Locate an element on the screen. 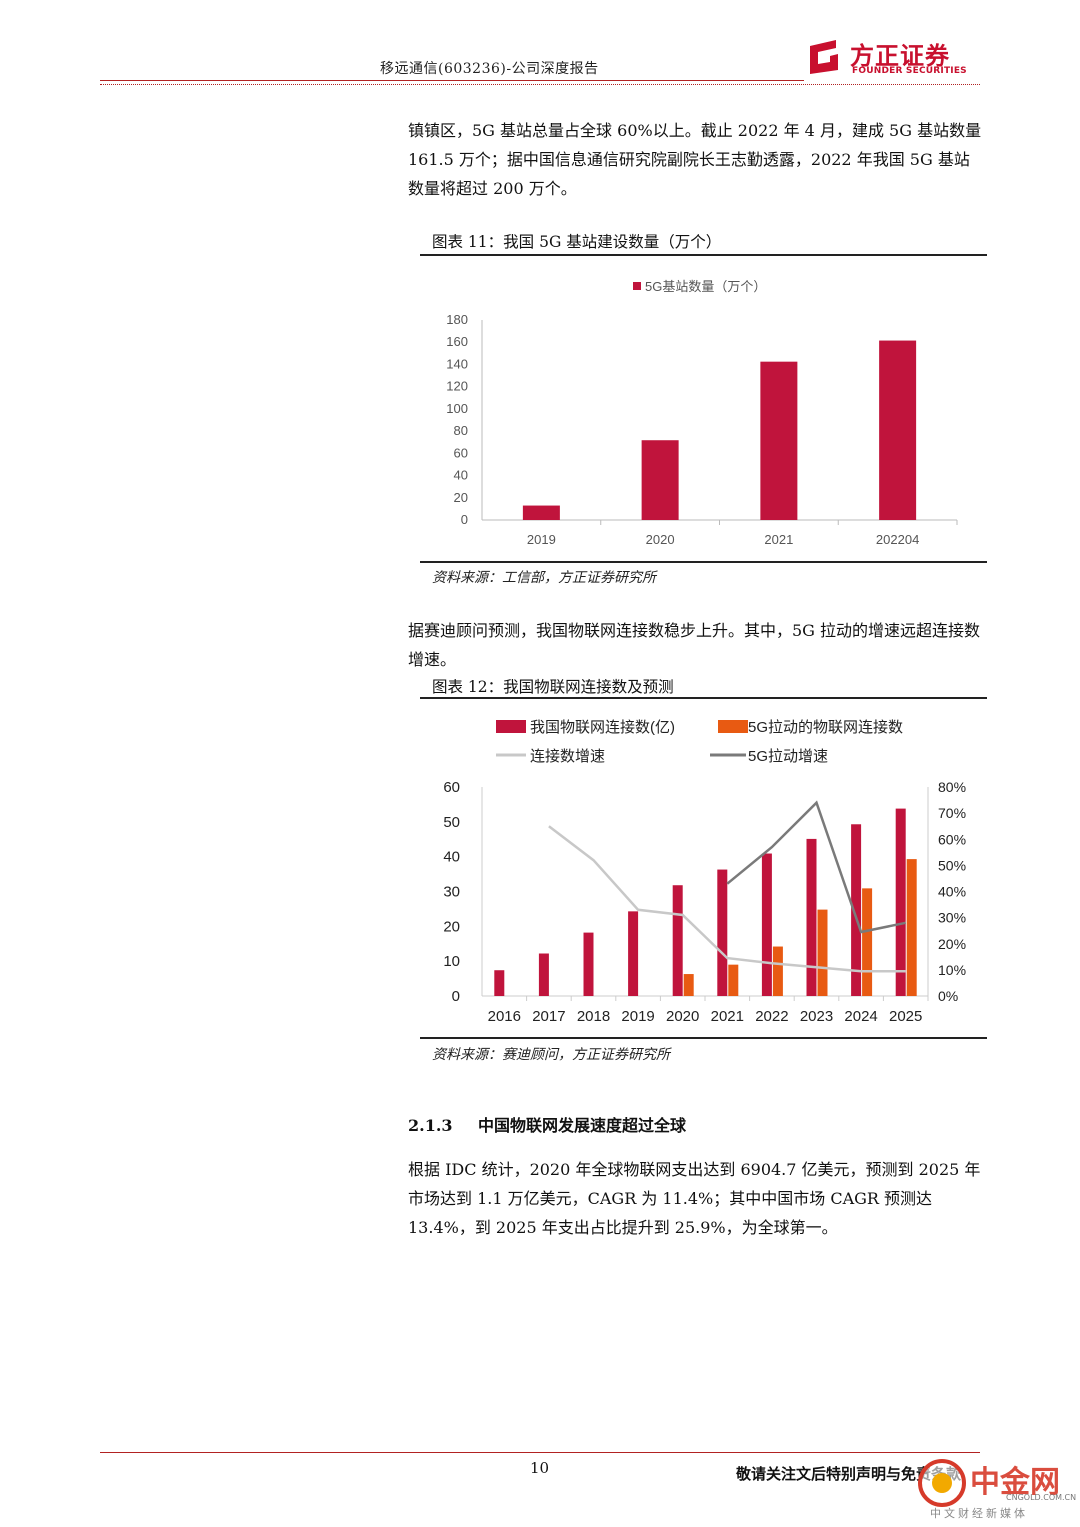 This screenshot has height=1527, width=1080. bar-iot-2023 is located at coordinates (811, 917).